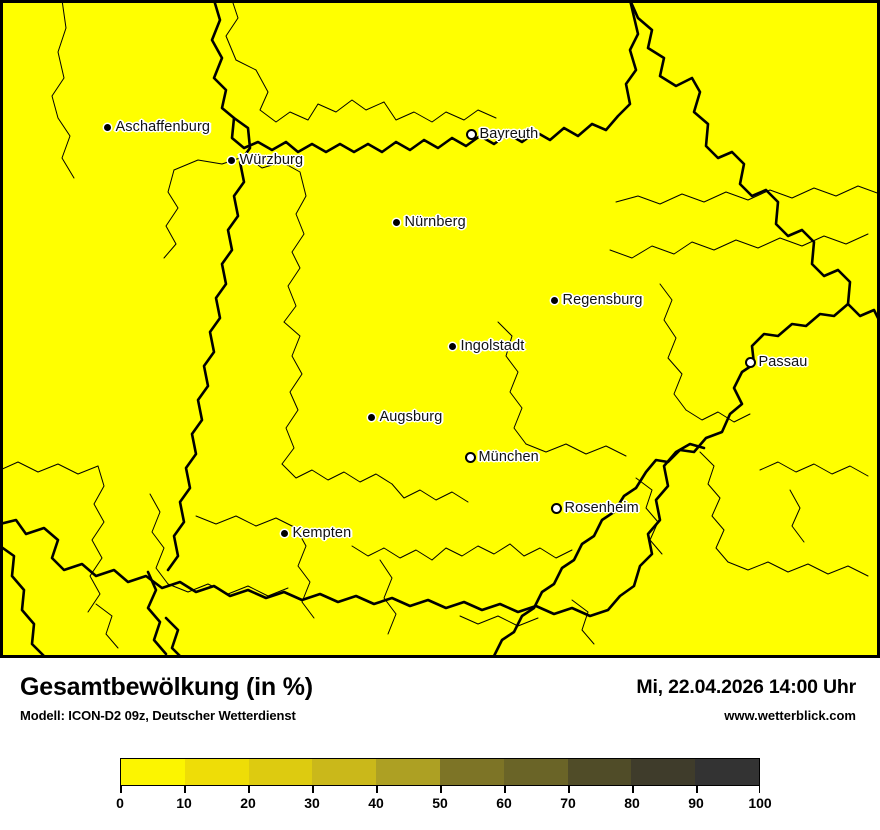  I want to click on colorbar-tick-label: 70, so click(568, 803).